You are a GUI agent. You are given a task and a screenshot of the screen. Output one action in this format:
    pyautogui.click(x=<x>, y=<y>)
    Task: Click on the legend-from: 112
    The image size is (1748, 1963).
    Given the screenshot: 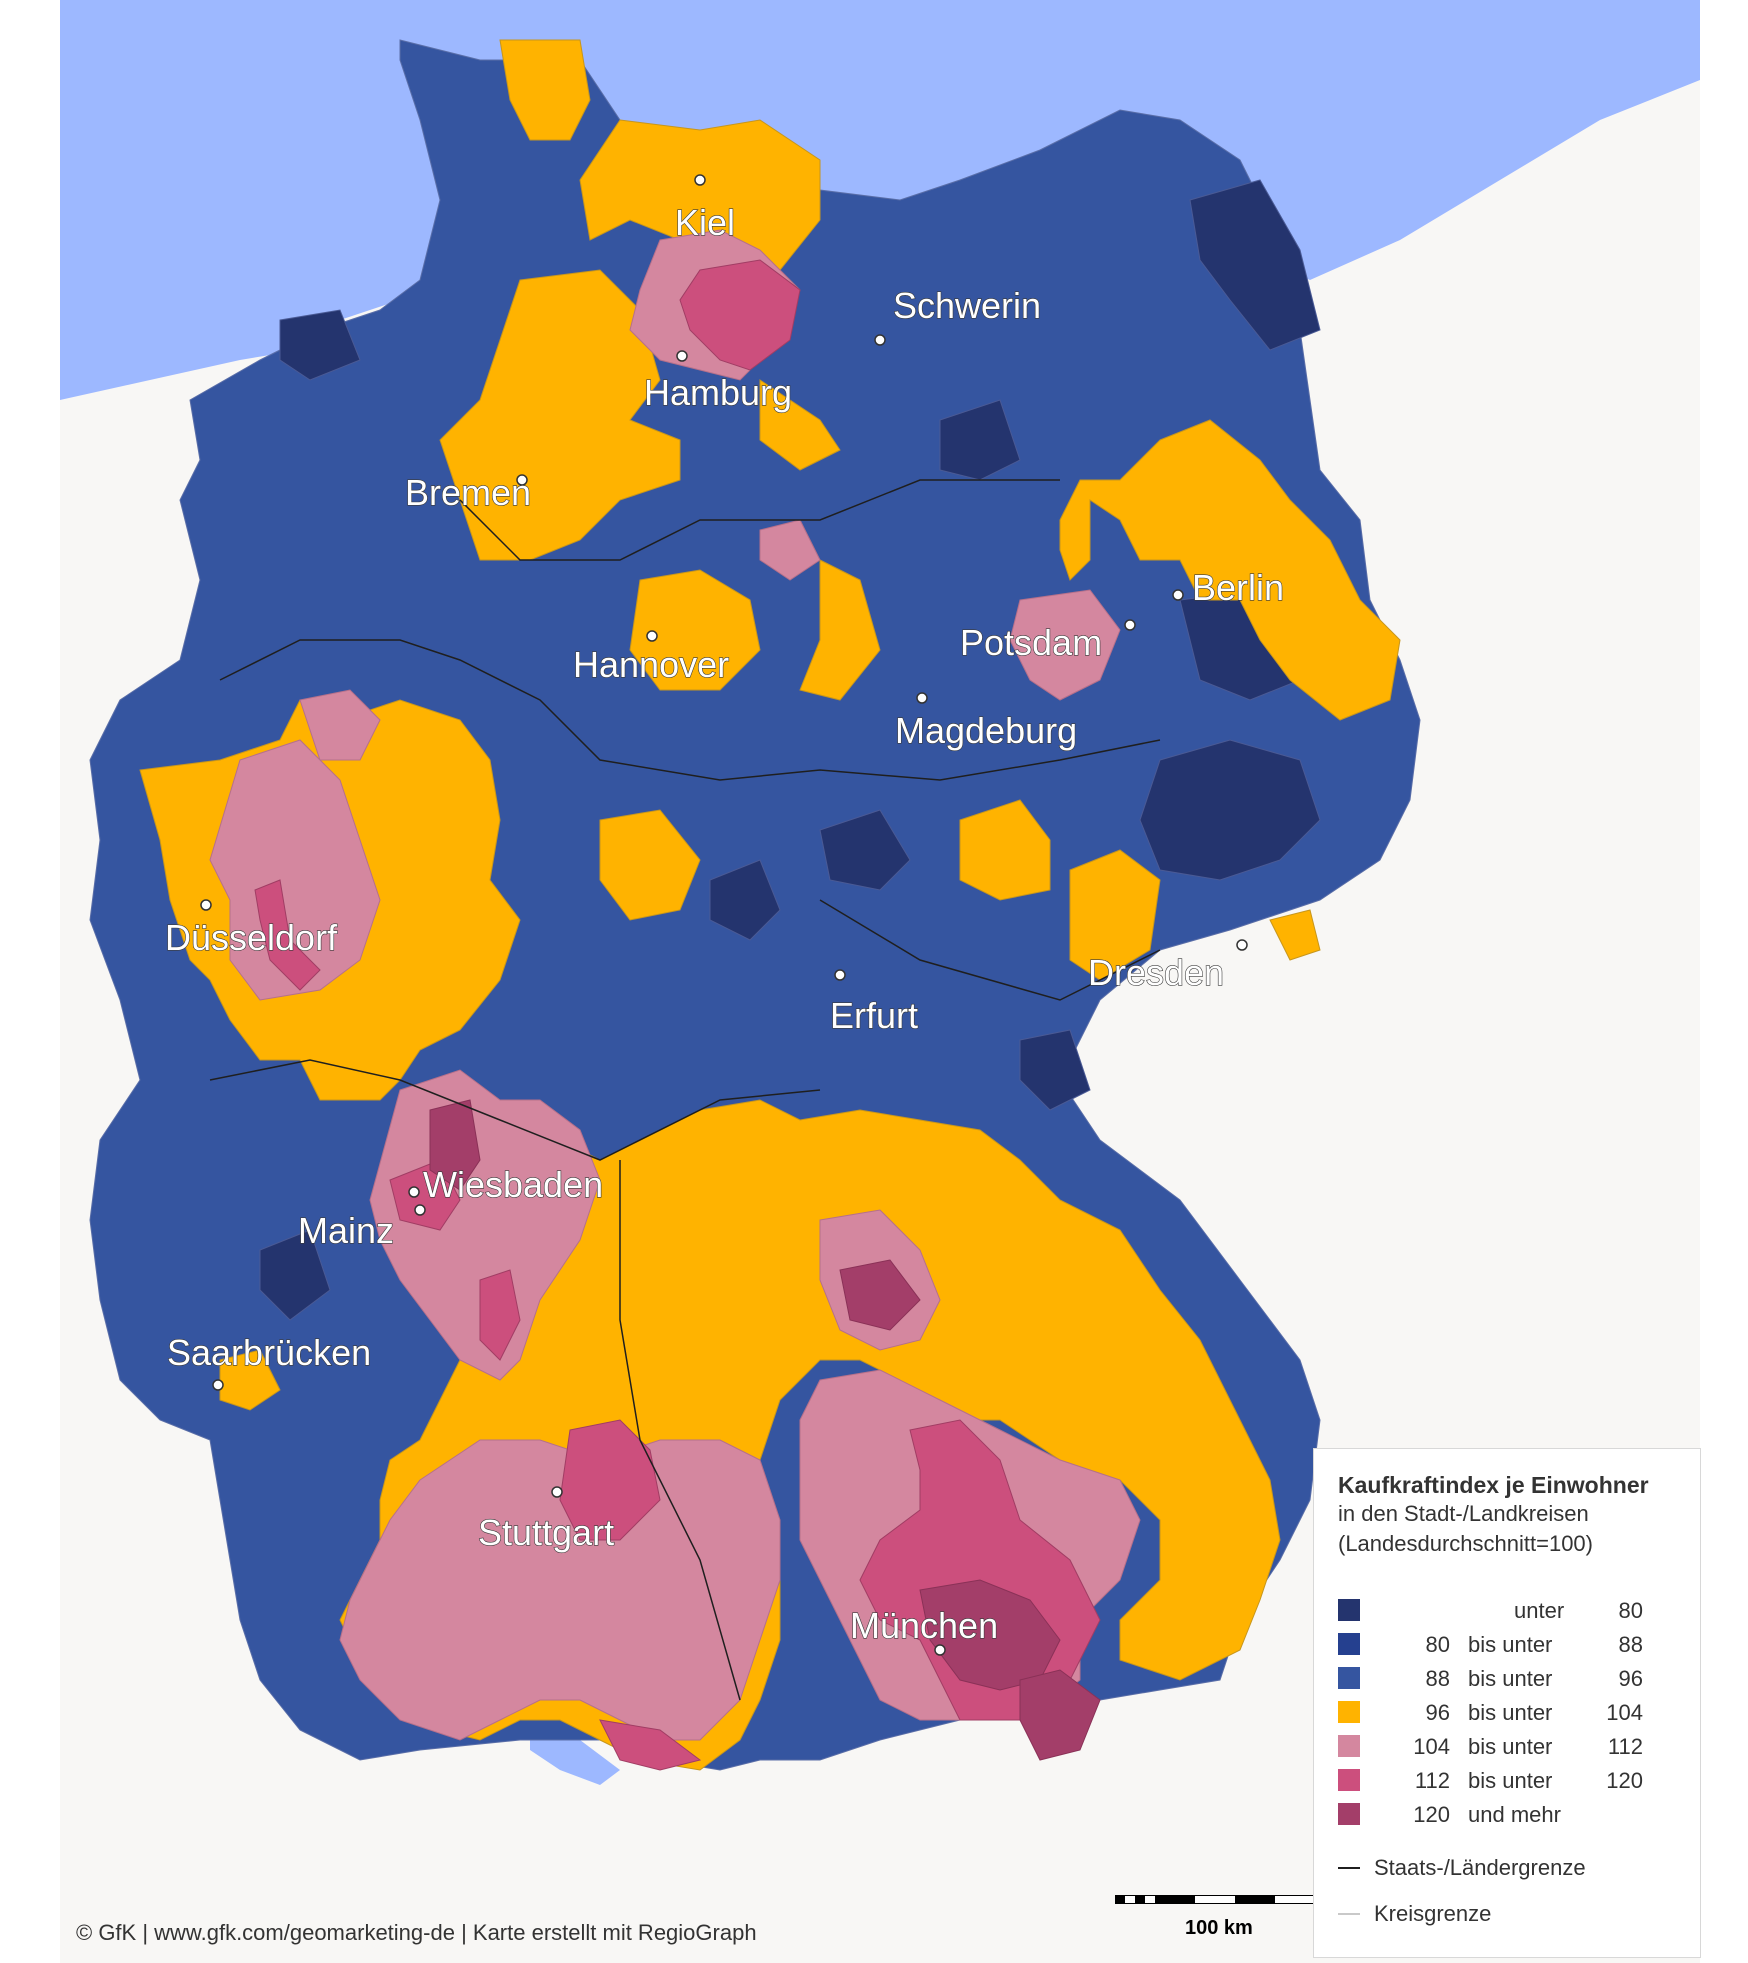 What is the action you would take?
    pyautogui.click(x=1432, y=1780)
    